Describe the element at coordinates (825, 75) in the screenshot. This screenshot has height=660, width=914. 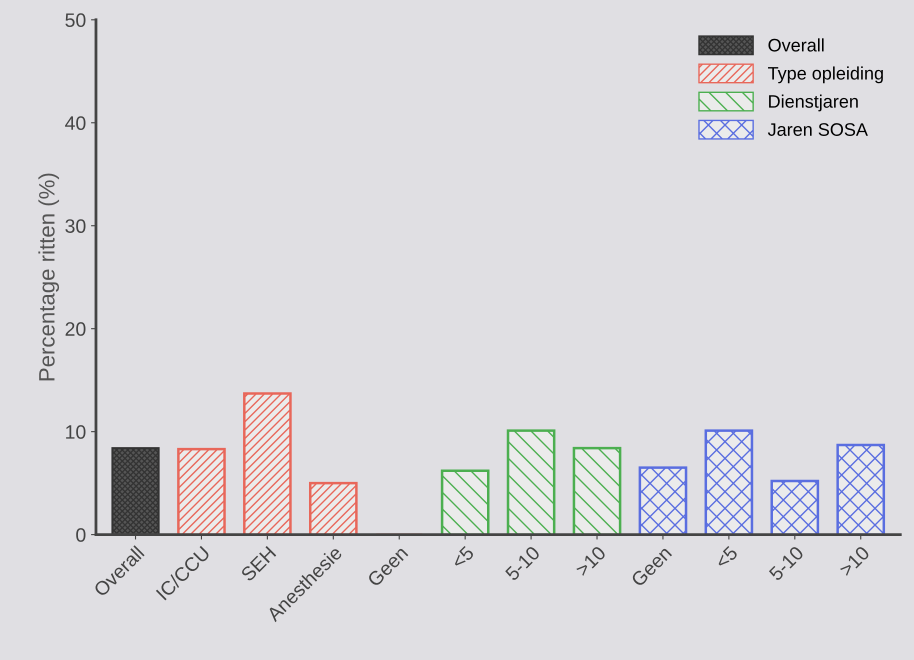
I see `legend-label: Type opleiding` at that location.